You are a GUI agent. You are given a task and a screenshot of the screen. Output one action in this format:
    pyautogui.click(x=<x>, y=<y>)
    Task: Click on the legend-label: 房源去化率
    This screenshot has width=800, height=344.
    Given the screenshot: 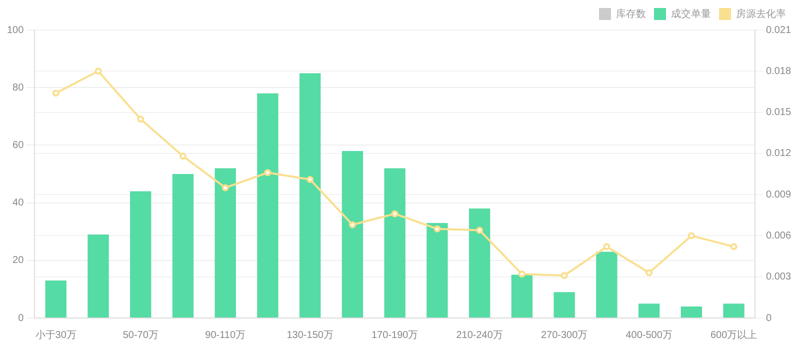 What is the action you would take?
    pyautogui.click(x=761, y=14)
    